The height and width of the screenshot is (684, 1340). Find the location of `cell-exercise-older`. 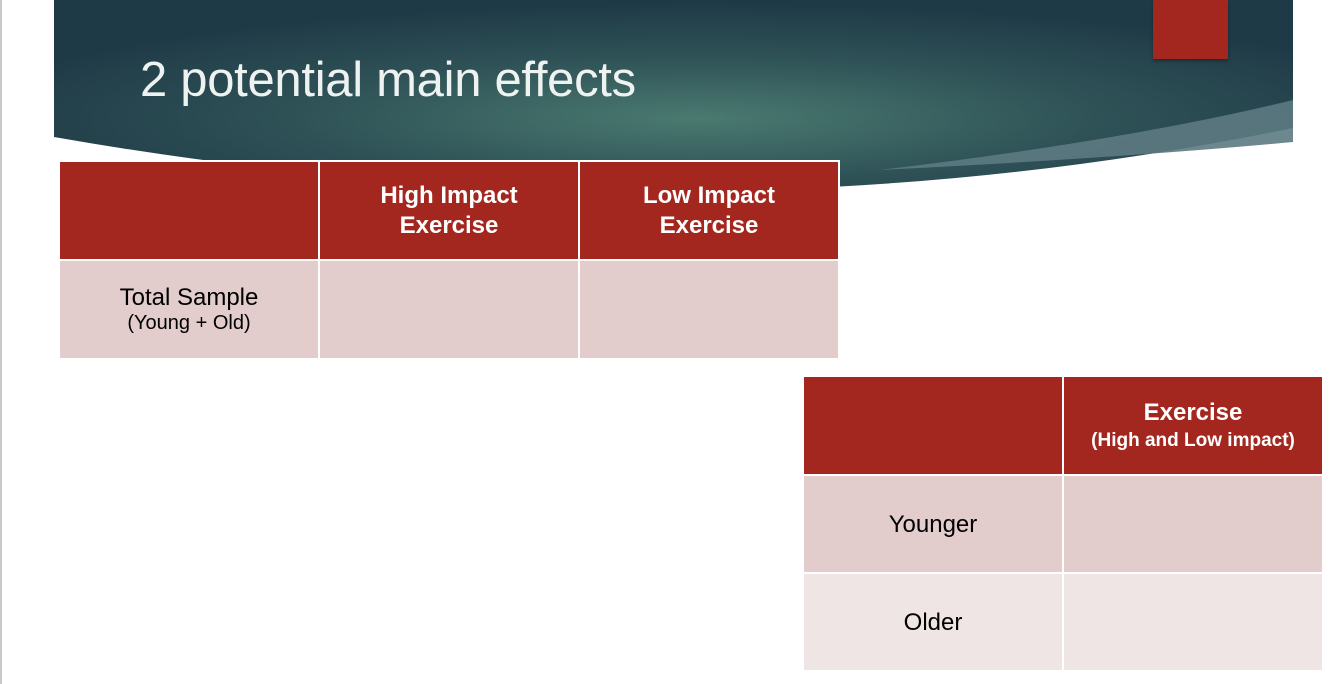

cell-exercise-older is located at coordinates (1193, 622).